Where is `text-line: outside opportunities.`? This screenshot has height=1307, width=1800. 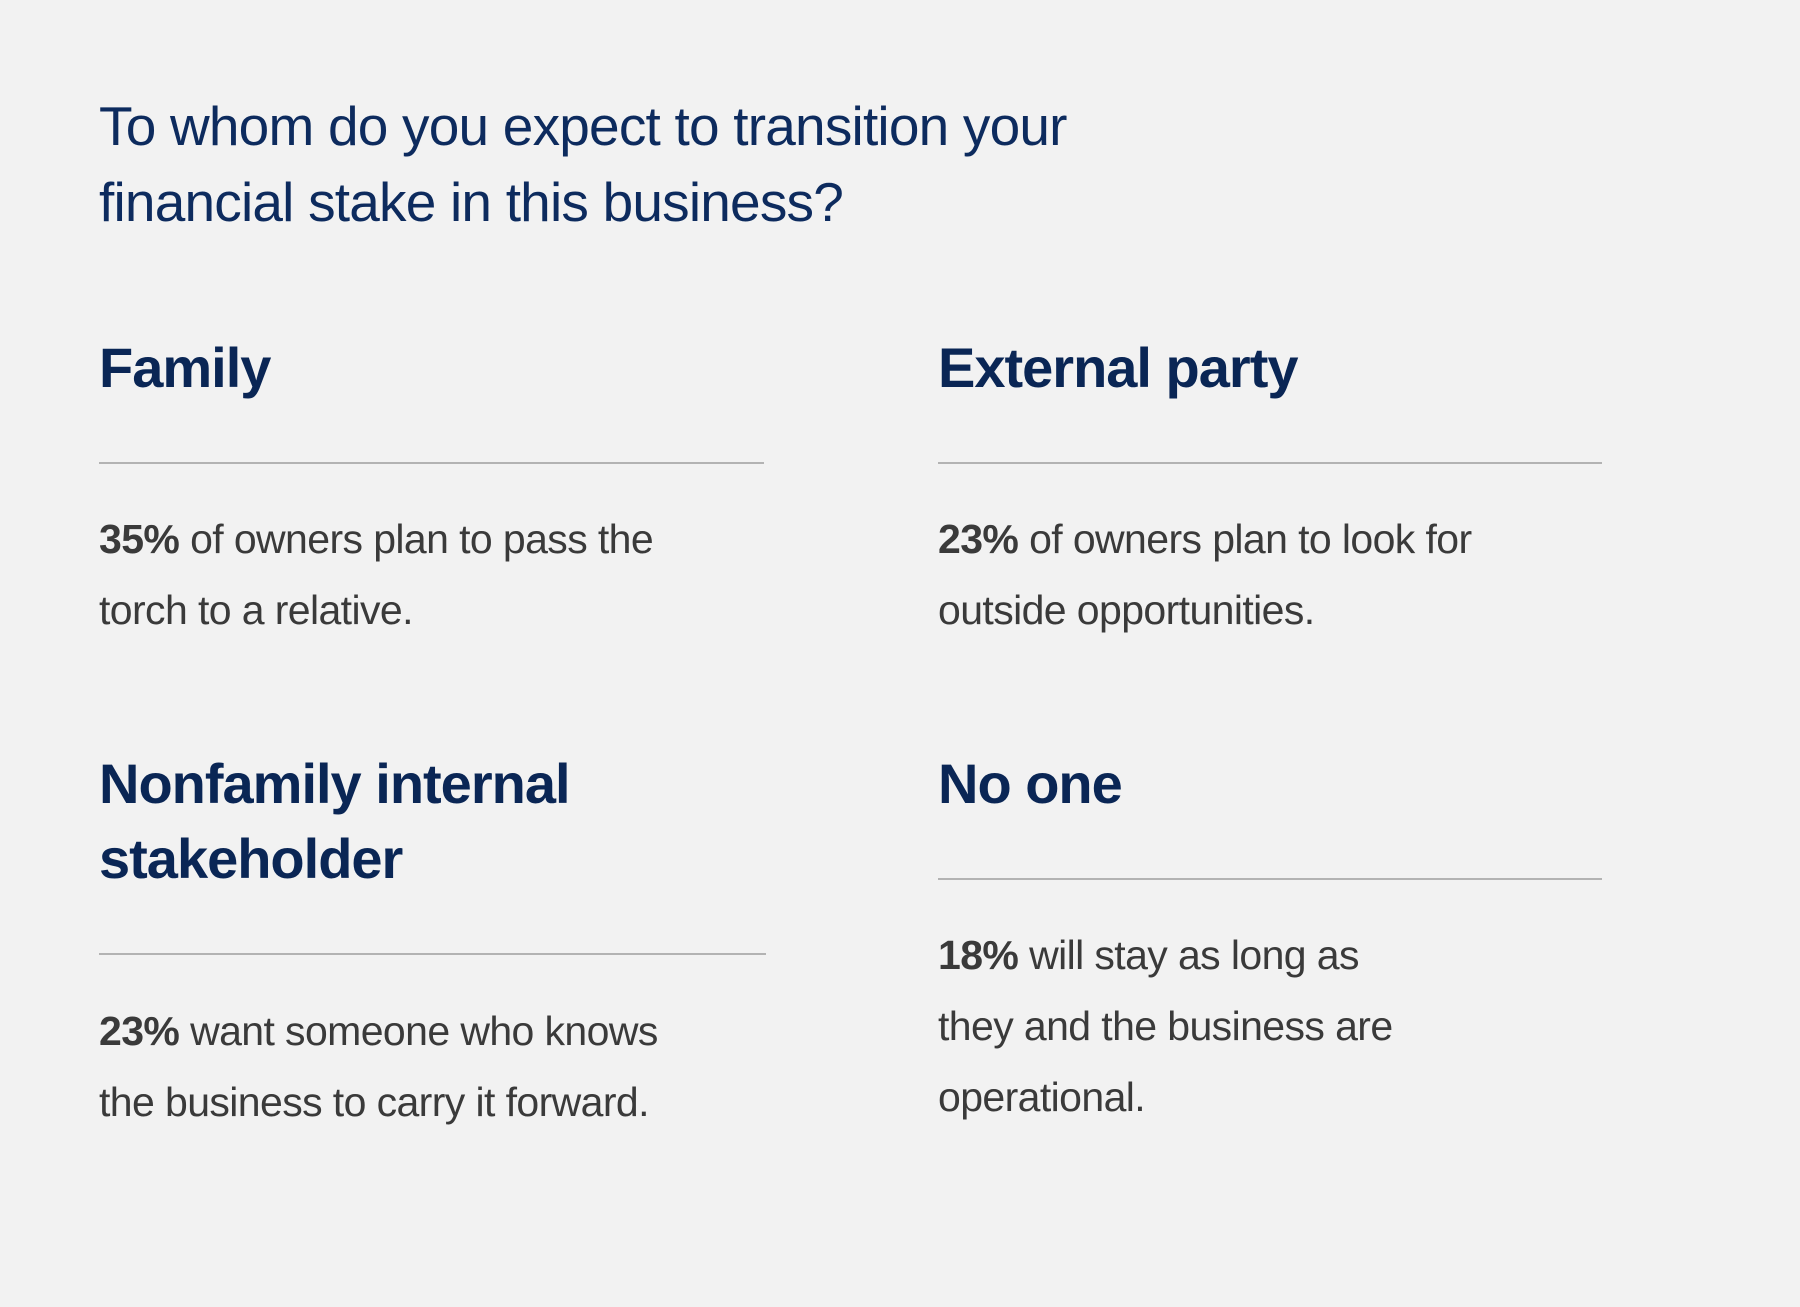 text-line: outside opportunities. is located at coordinates (1126, 610).